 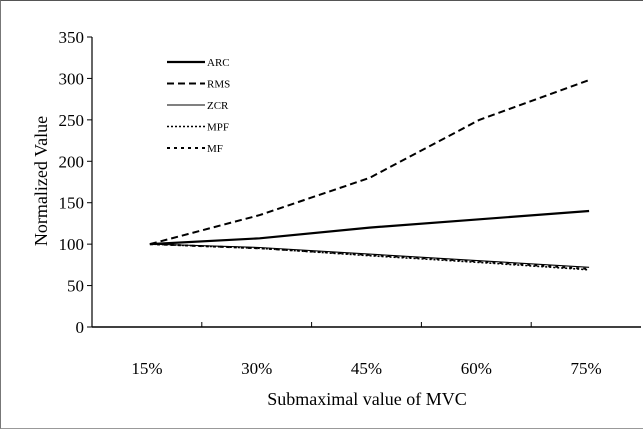 I want to click on series-line-arc, so click(x=369, y=227).